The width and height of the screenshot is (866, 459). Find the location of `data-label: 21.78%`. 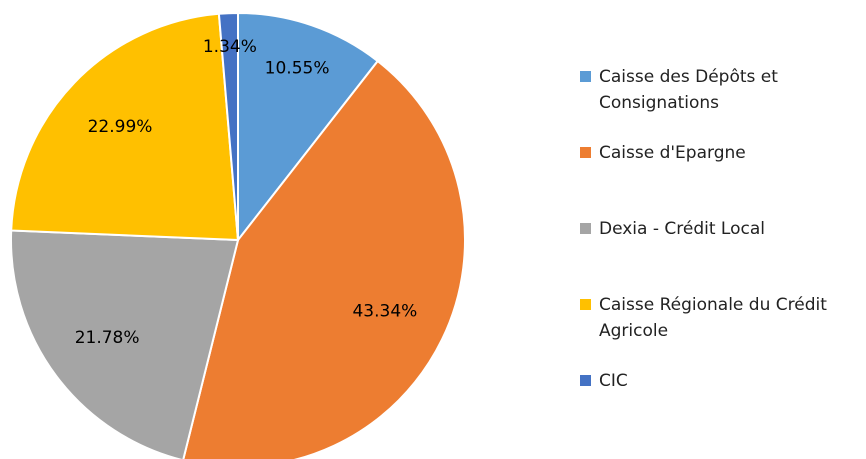

data-label: 21.78% is located at coordinates (107, 338).